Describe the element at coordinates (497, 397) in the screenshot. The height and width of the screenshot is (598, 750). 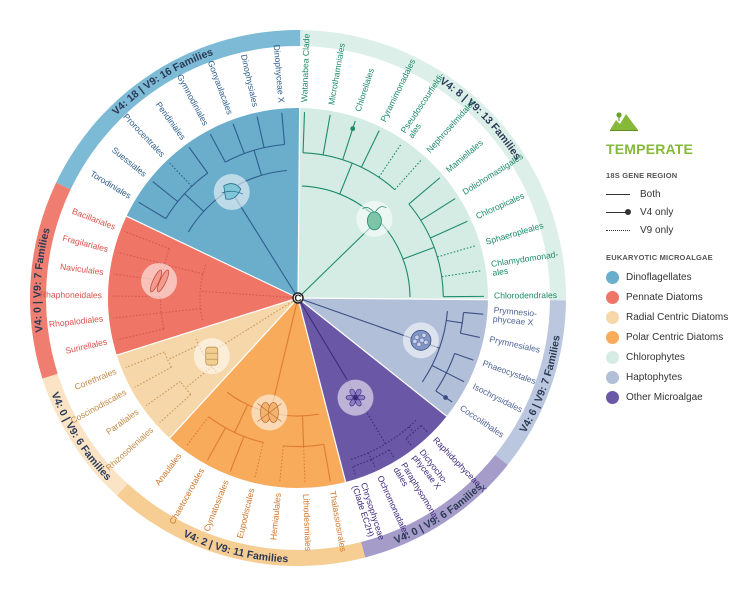
I see `taxon-label: Isochrysidales` at that location.